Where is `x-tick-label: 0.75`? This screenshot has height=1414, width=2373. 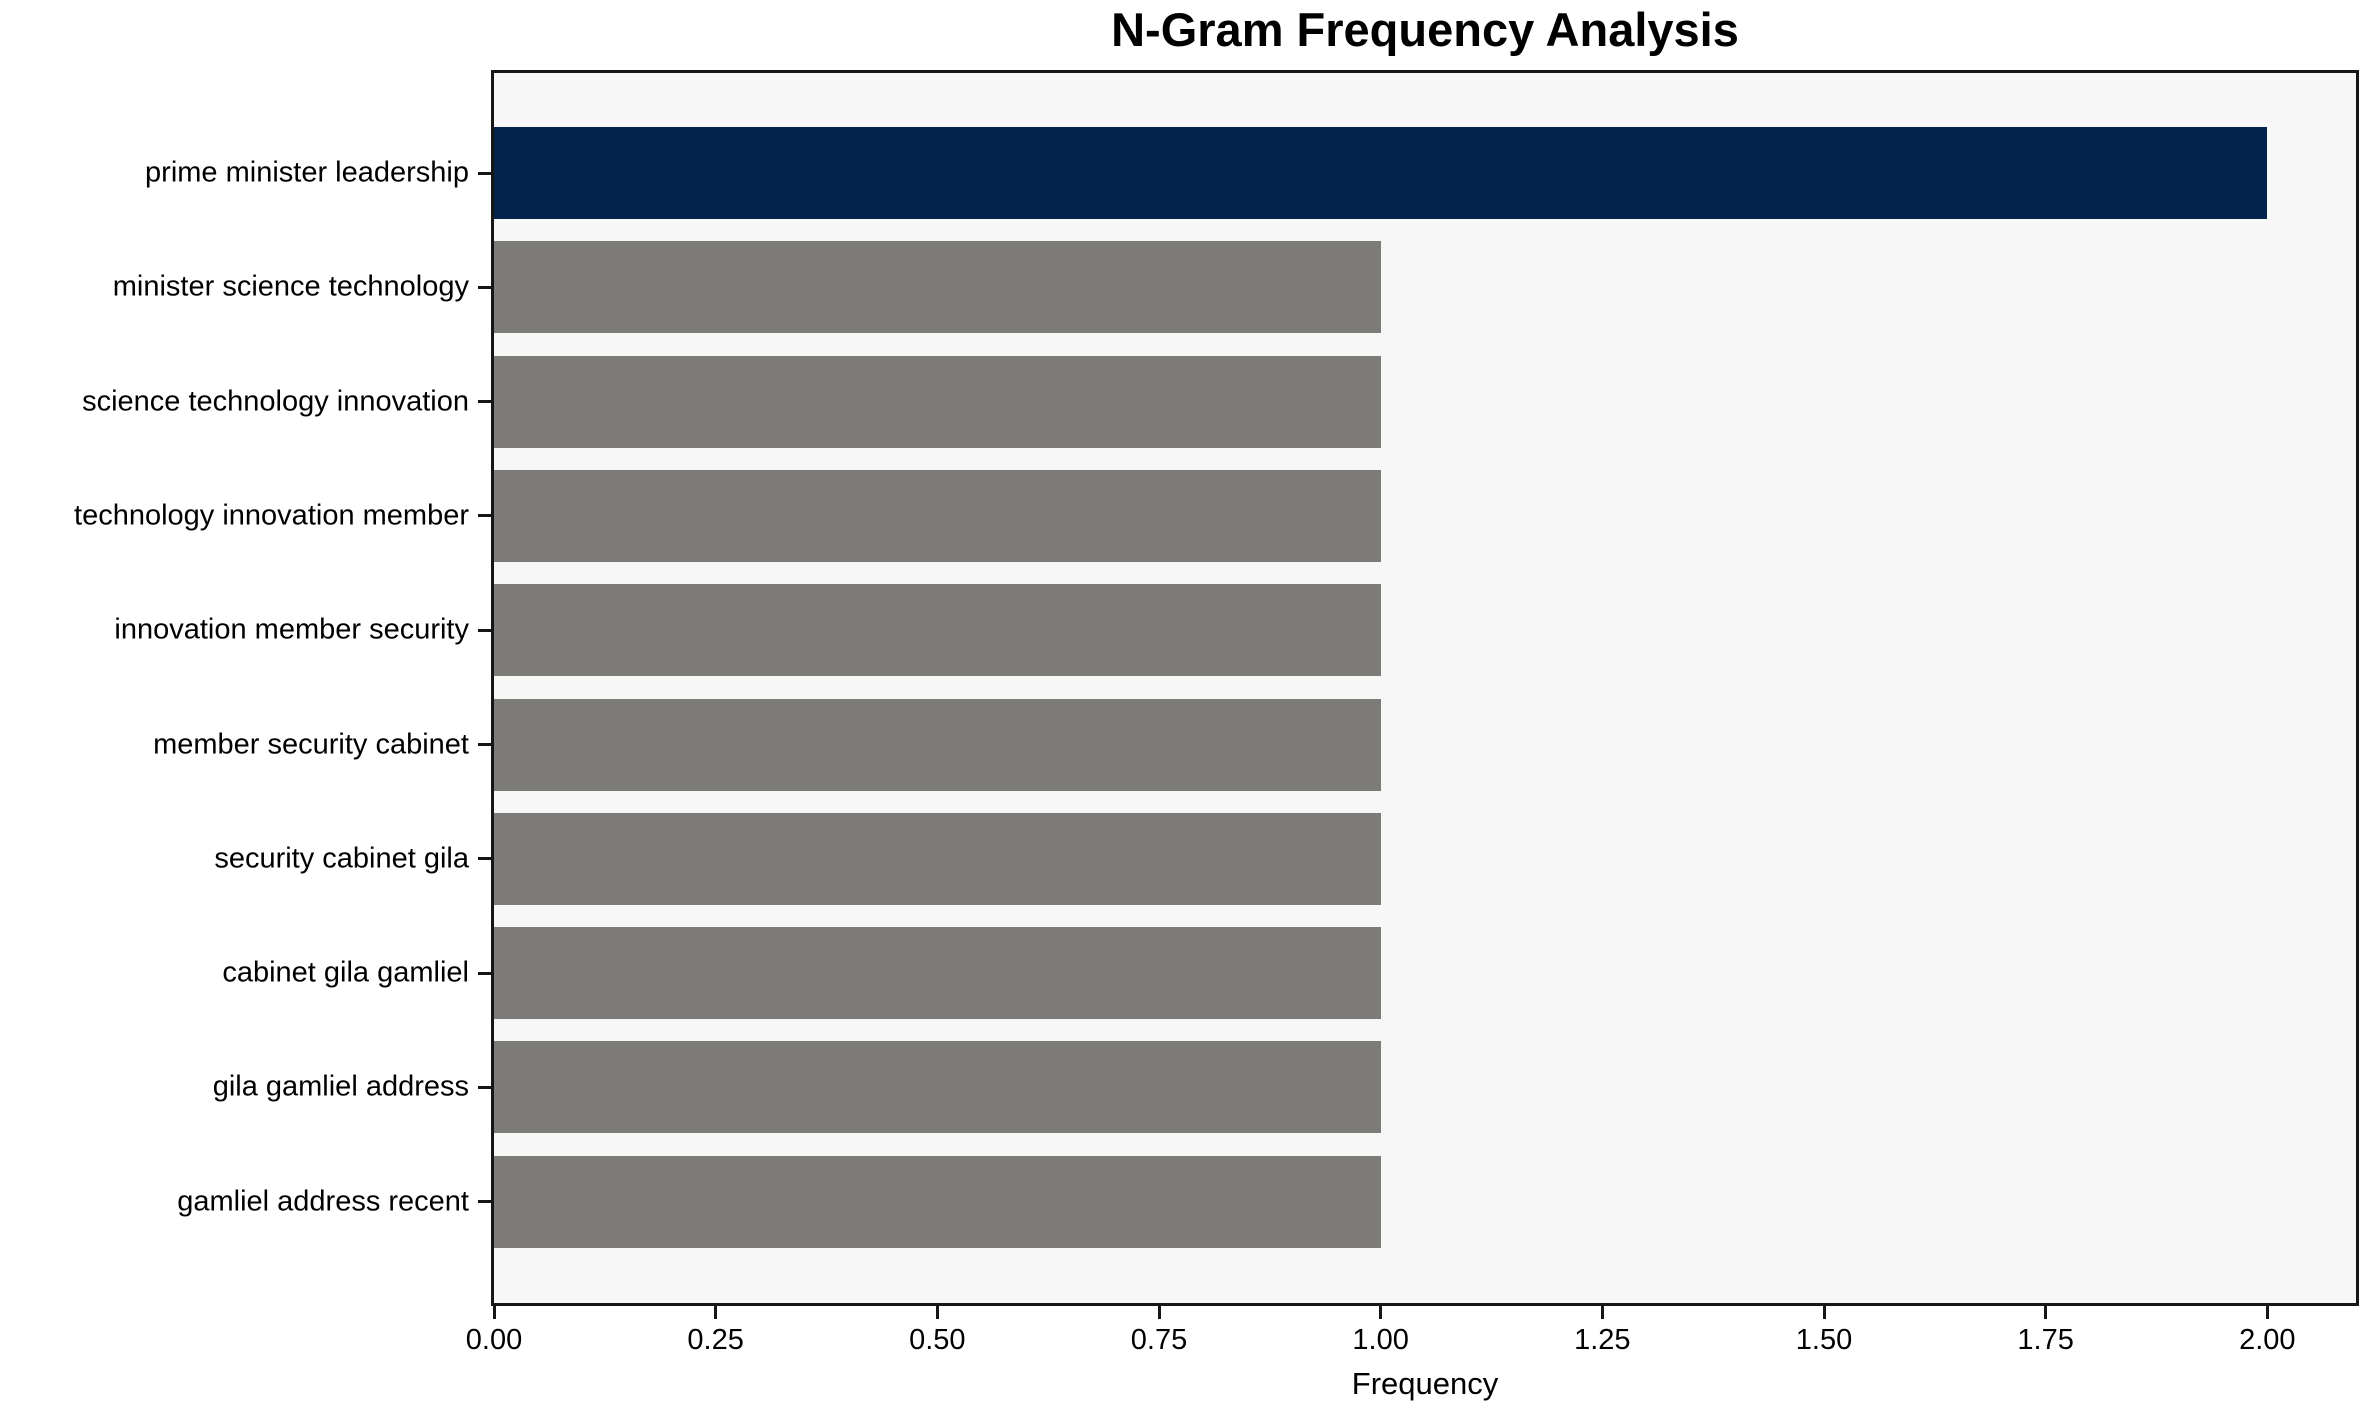 x-tick-label: 0.75 is located at coordinates (1159, 1340).